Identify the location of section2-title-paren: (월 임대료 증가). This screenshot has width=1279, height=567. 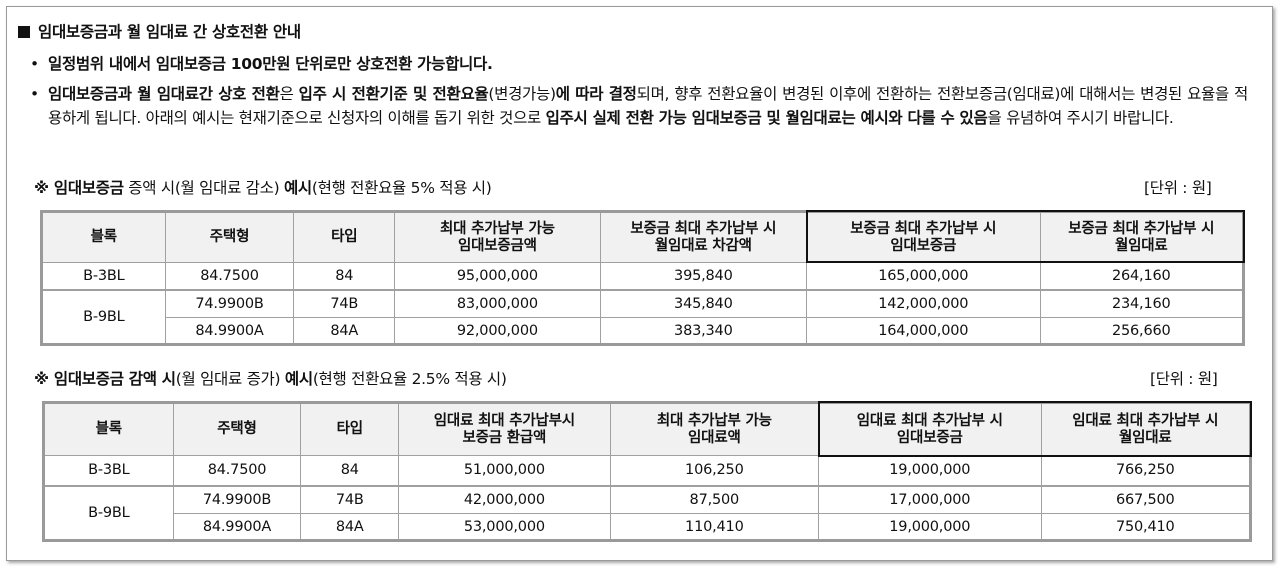
(230, 379).